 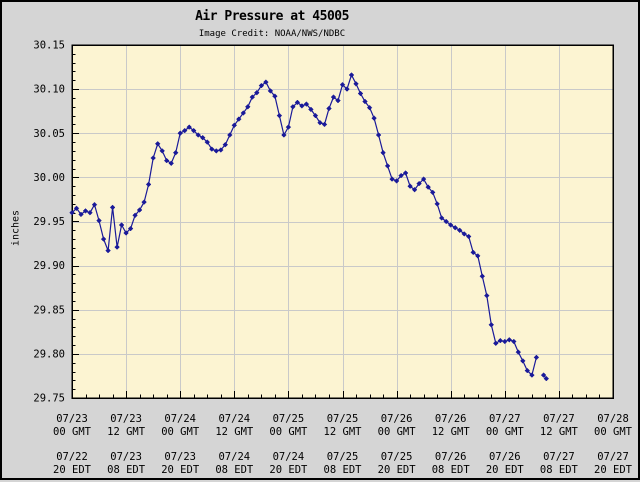 What do you see at coordinates (49, 222) in the screenshot?
I see `y-tick-label: 29.95` at bounding box center [49, 222].